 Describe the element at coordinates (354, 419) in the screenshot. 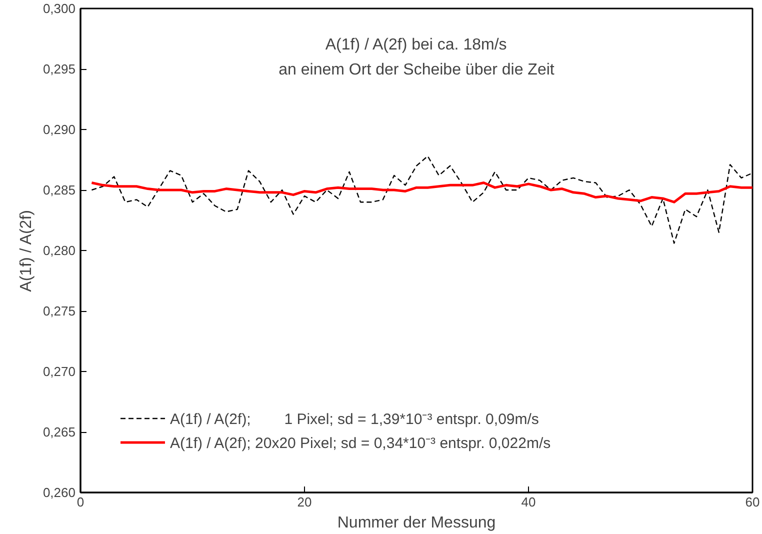

I see `legend-label: A(1f) / A(2f); 1 Pixel; sd = 1,39*10⁻³ entspr. 0,09m/s` at that location.